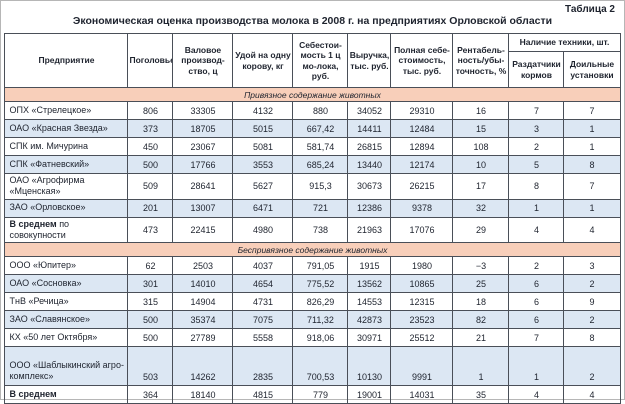 Image resolution: width=625 pixels, height=404 pixels. Describe the element at coordinates (150, 337) in the screenshot. I see `value-cell: 500` at that location.